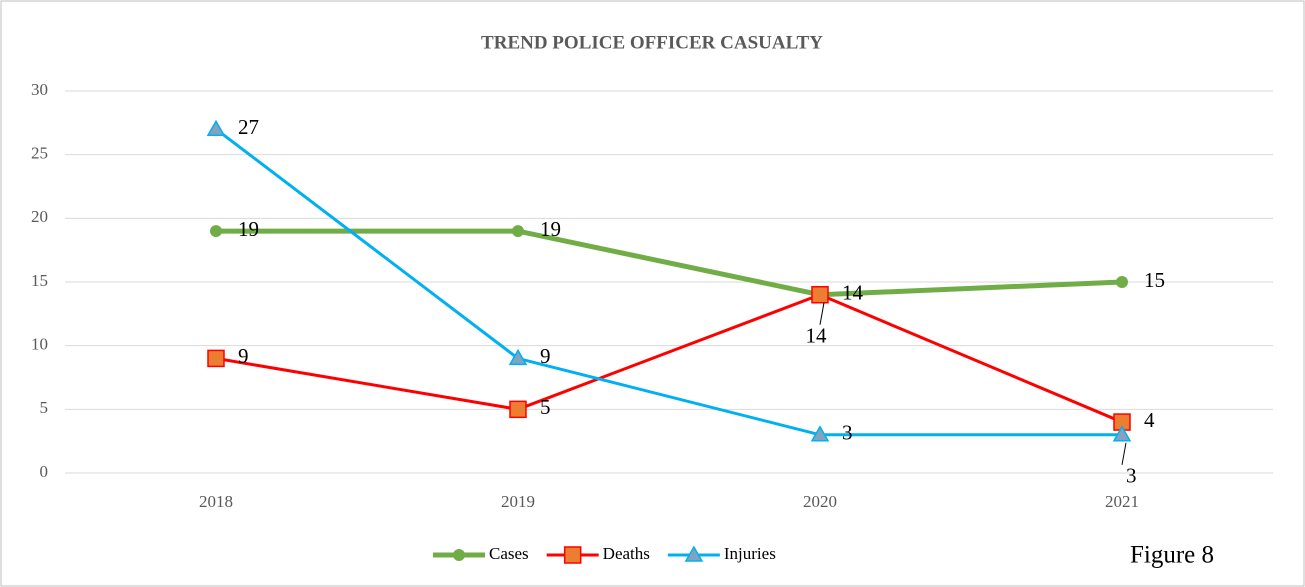 This screenshot has width=1305, height=587. I want to click on chart-title: TREND POLICE OFFICER CASUALTY, so click(652, 42).